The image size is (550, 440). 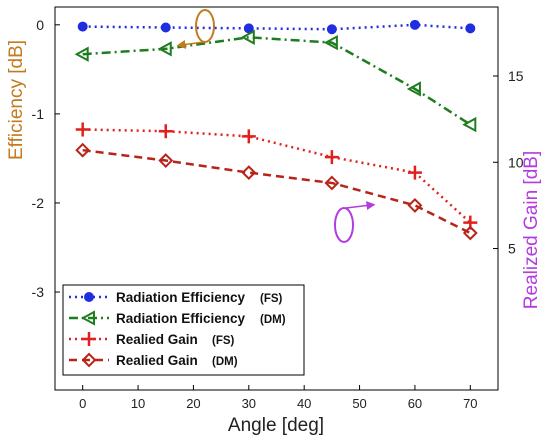 I want to click on gain-axis-arrow, so click(x=360, y=206).